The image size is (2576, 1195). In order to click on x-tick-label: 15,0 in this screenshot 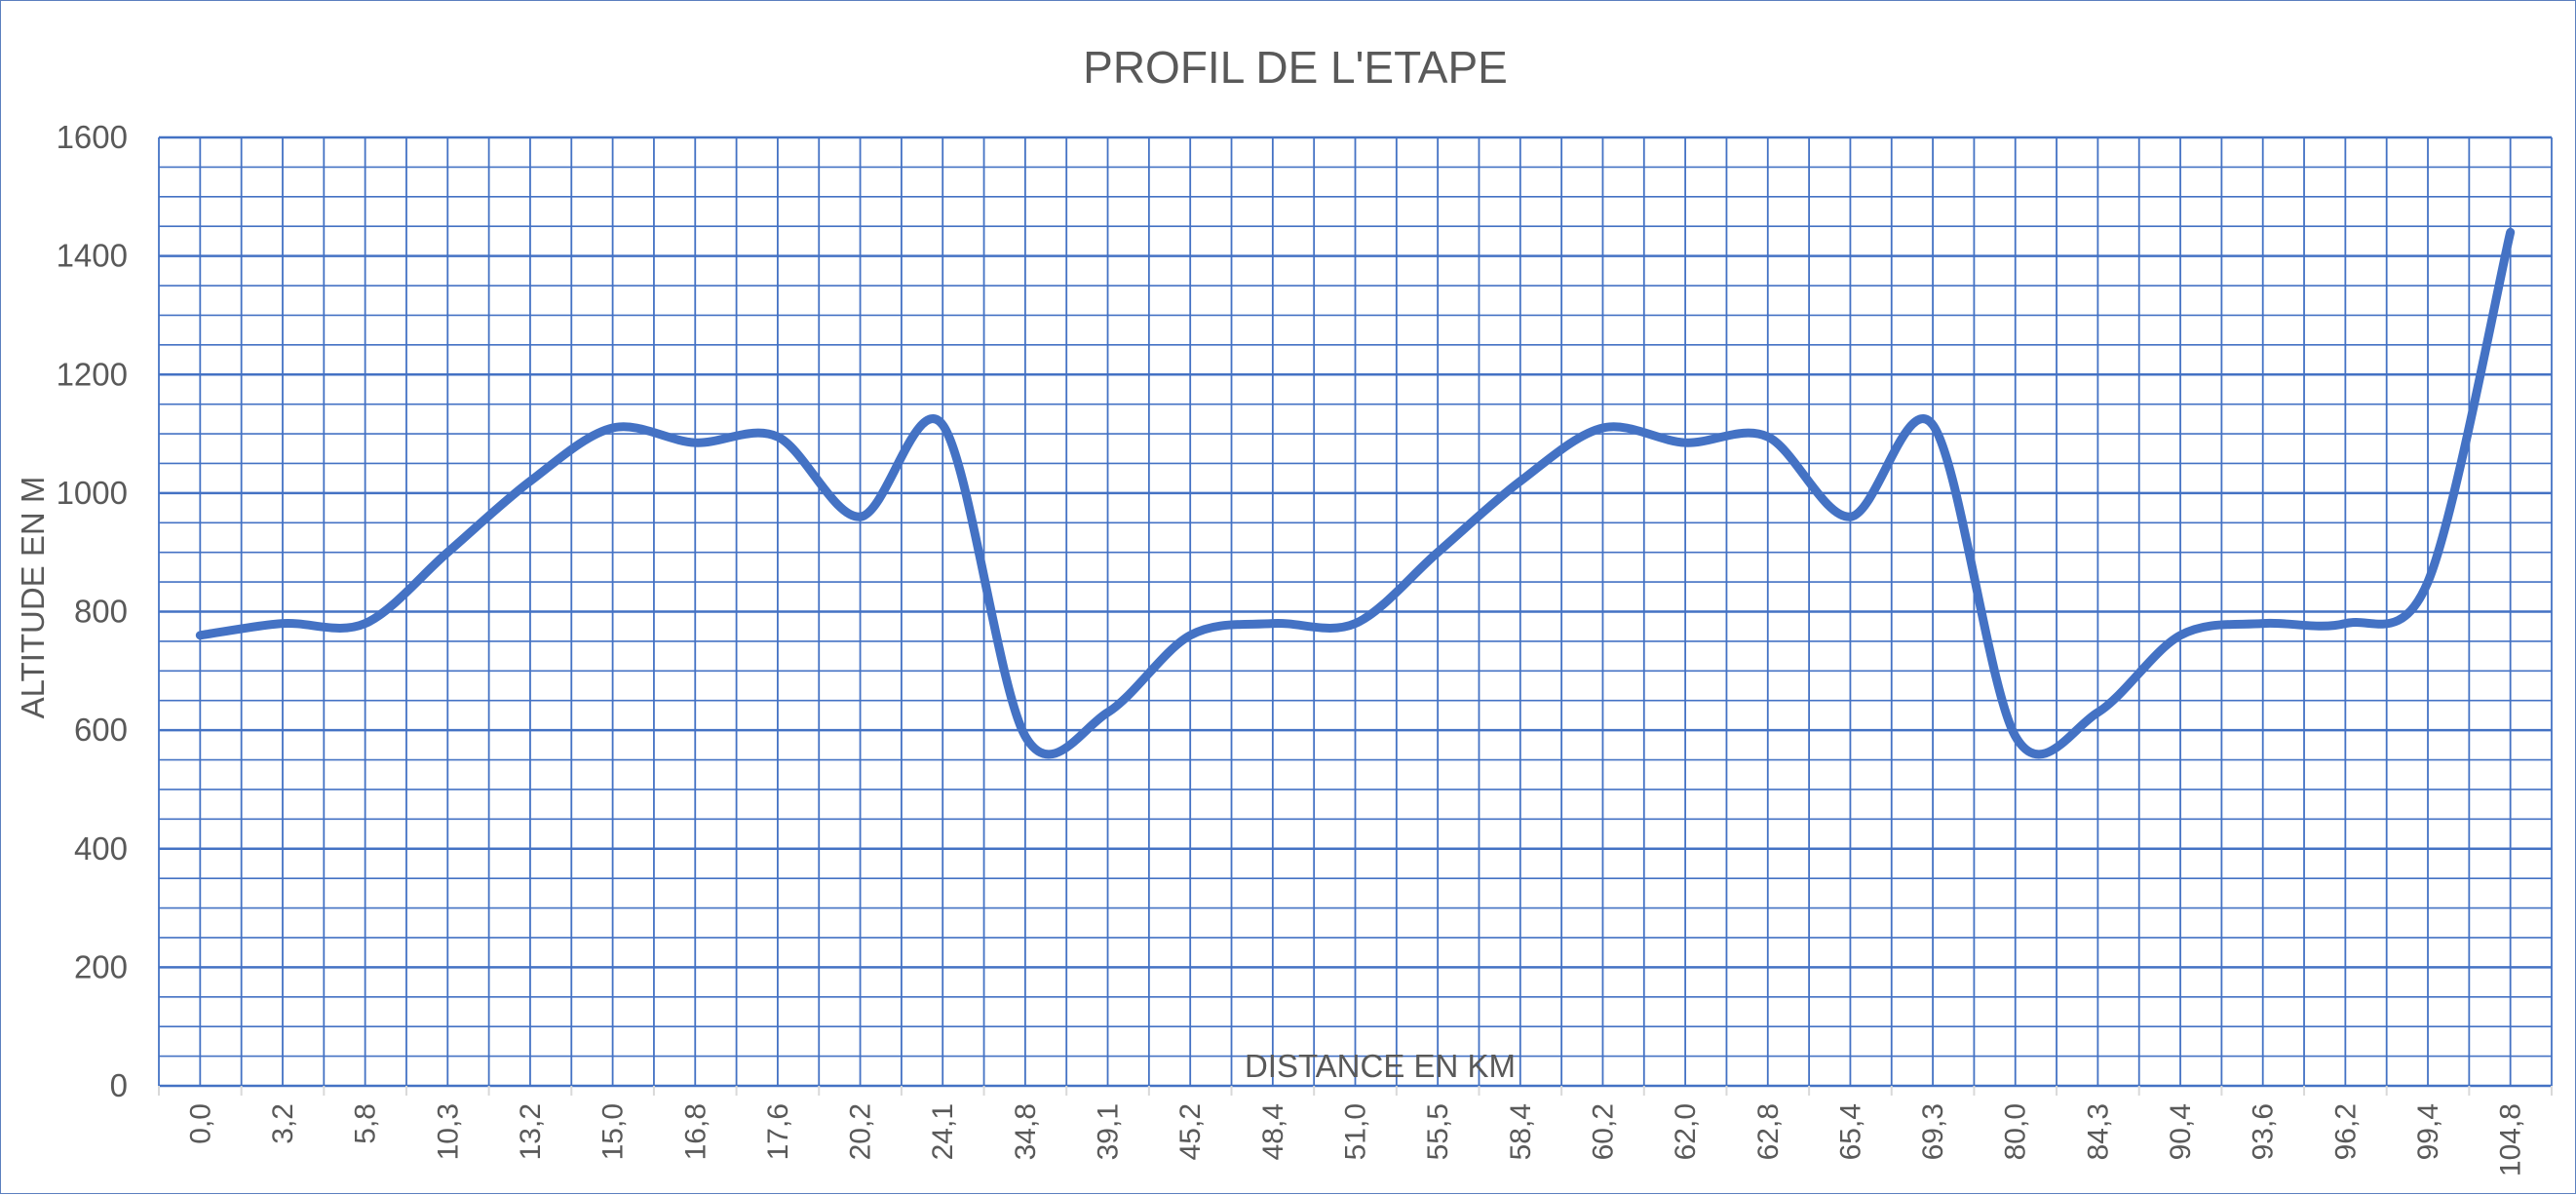, I will do `click(613, 1132)`.